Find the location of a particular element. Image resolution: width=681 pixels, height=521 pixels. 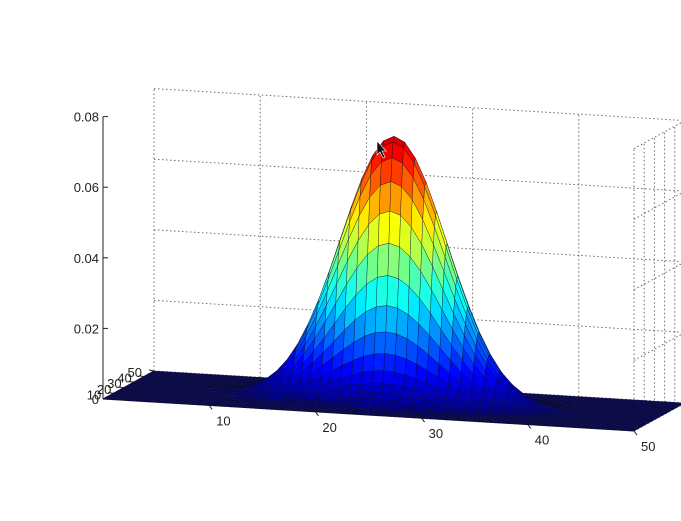

z-axis-tick-labels: 0 0.02 0.04 0.06 0.08 is located at coordinates (86, 258).